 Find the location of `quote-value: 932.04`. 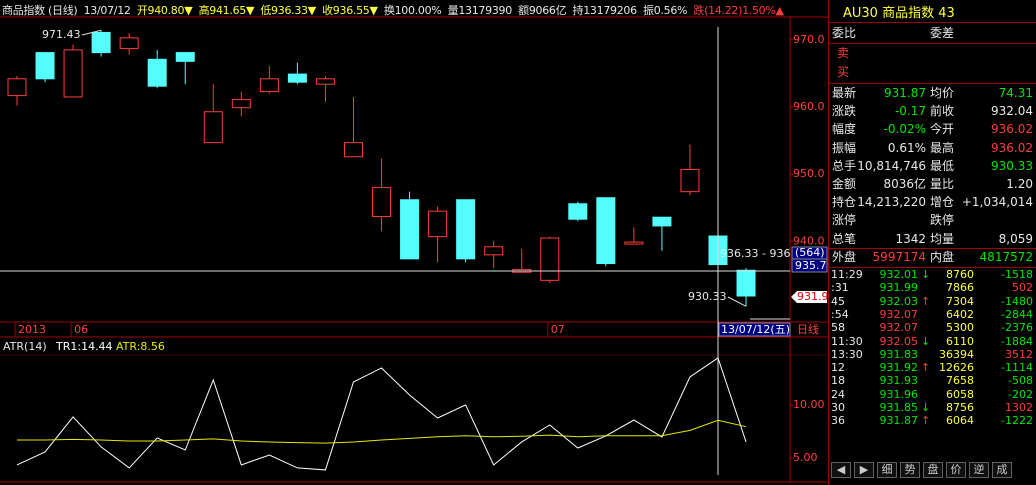

quote-value: 932.04 is located at coordinates (1012, 111).